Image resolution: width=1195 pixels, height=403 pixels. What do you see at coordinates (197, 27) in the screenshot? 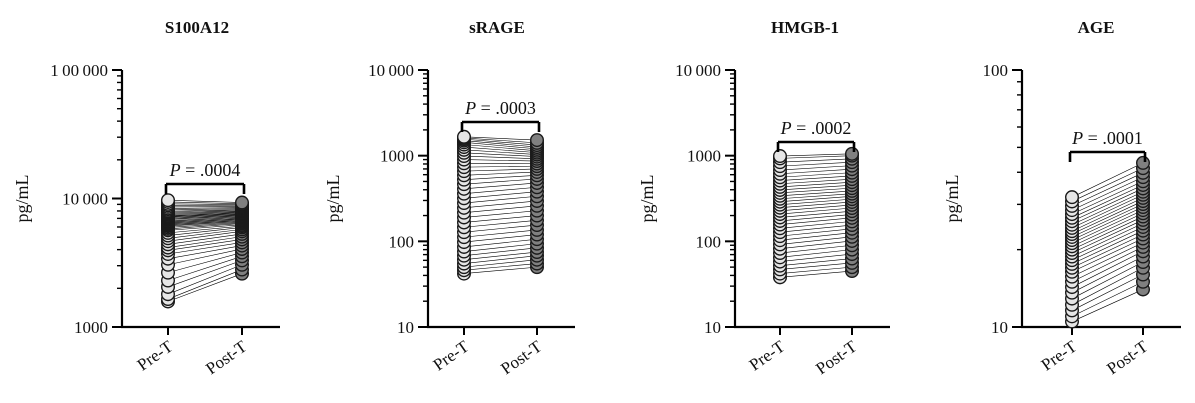
I see `chart-title: S100A12` at bounding box center [197, 27].